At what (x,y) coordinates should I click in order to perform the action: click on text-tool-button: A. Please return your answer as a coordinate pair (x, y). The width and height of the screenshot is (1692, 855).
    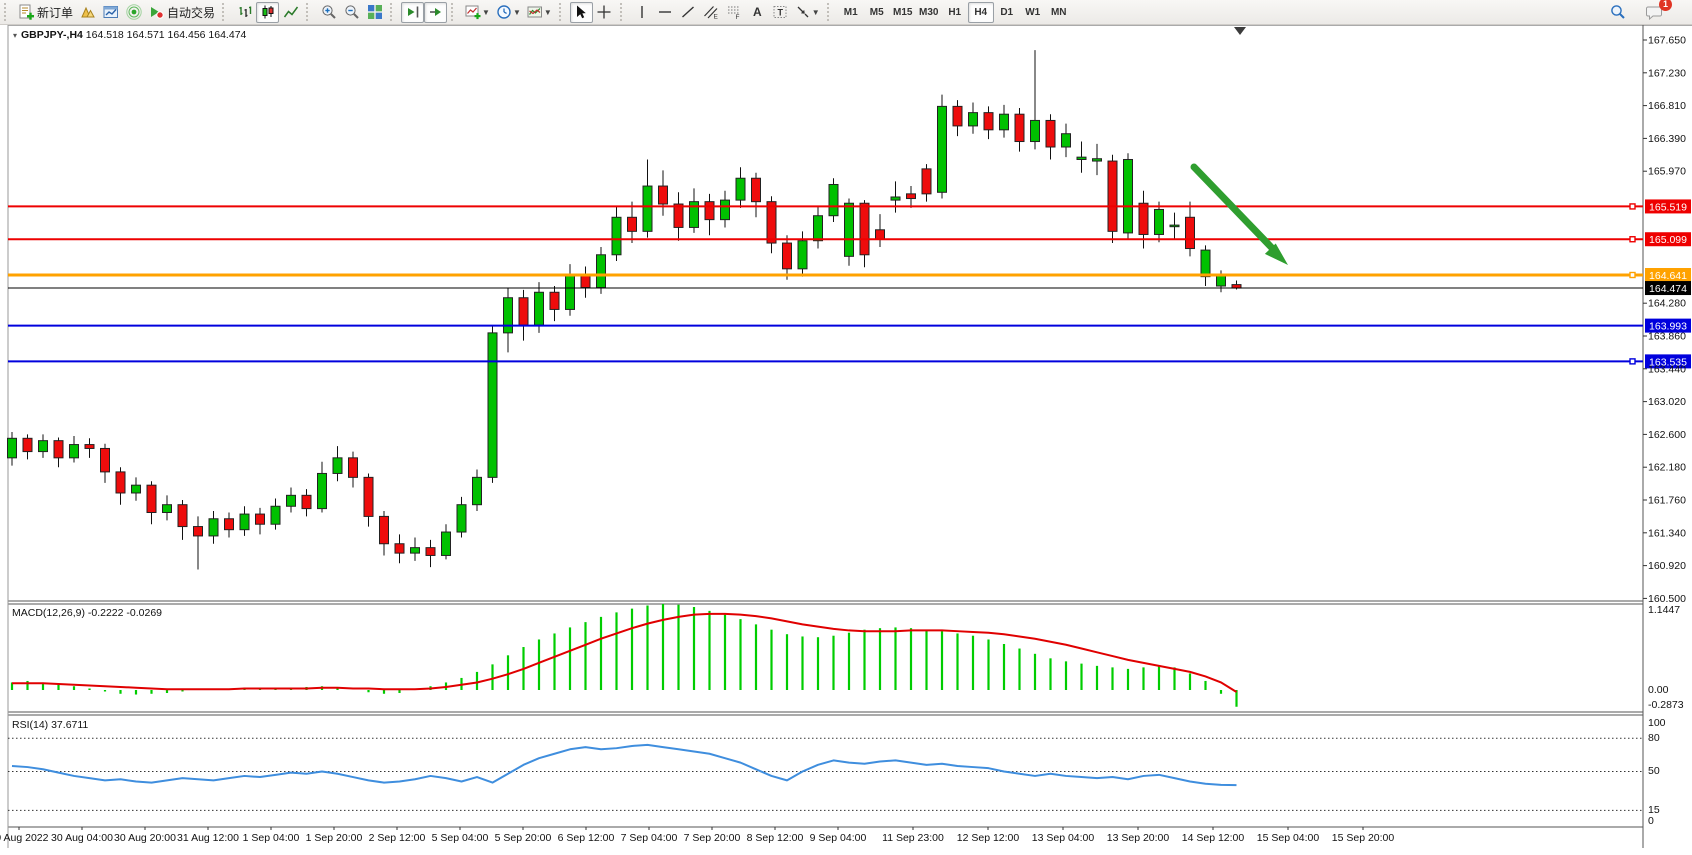
    Looking at the image, I should click on (757, 12).